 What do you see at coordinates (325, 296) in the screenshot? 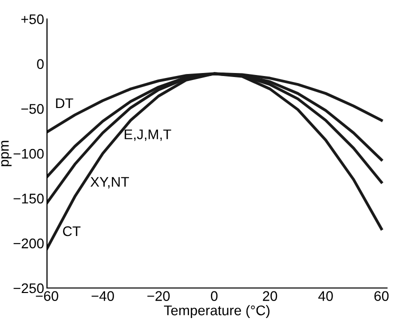
I see `x-tick-label: 40` at bounding box center [325, 296].